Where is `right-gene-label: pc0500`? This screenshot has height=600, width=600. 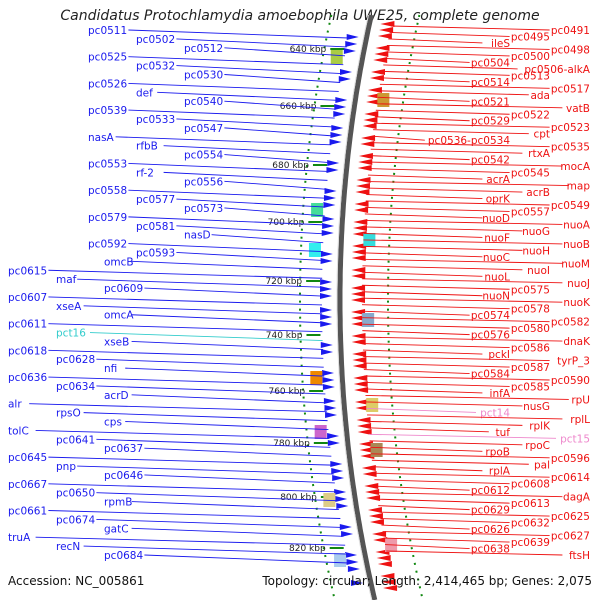
right-gene-label: pc0500 is located at coordinates (530, 57).